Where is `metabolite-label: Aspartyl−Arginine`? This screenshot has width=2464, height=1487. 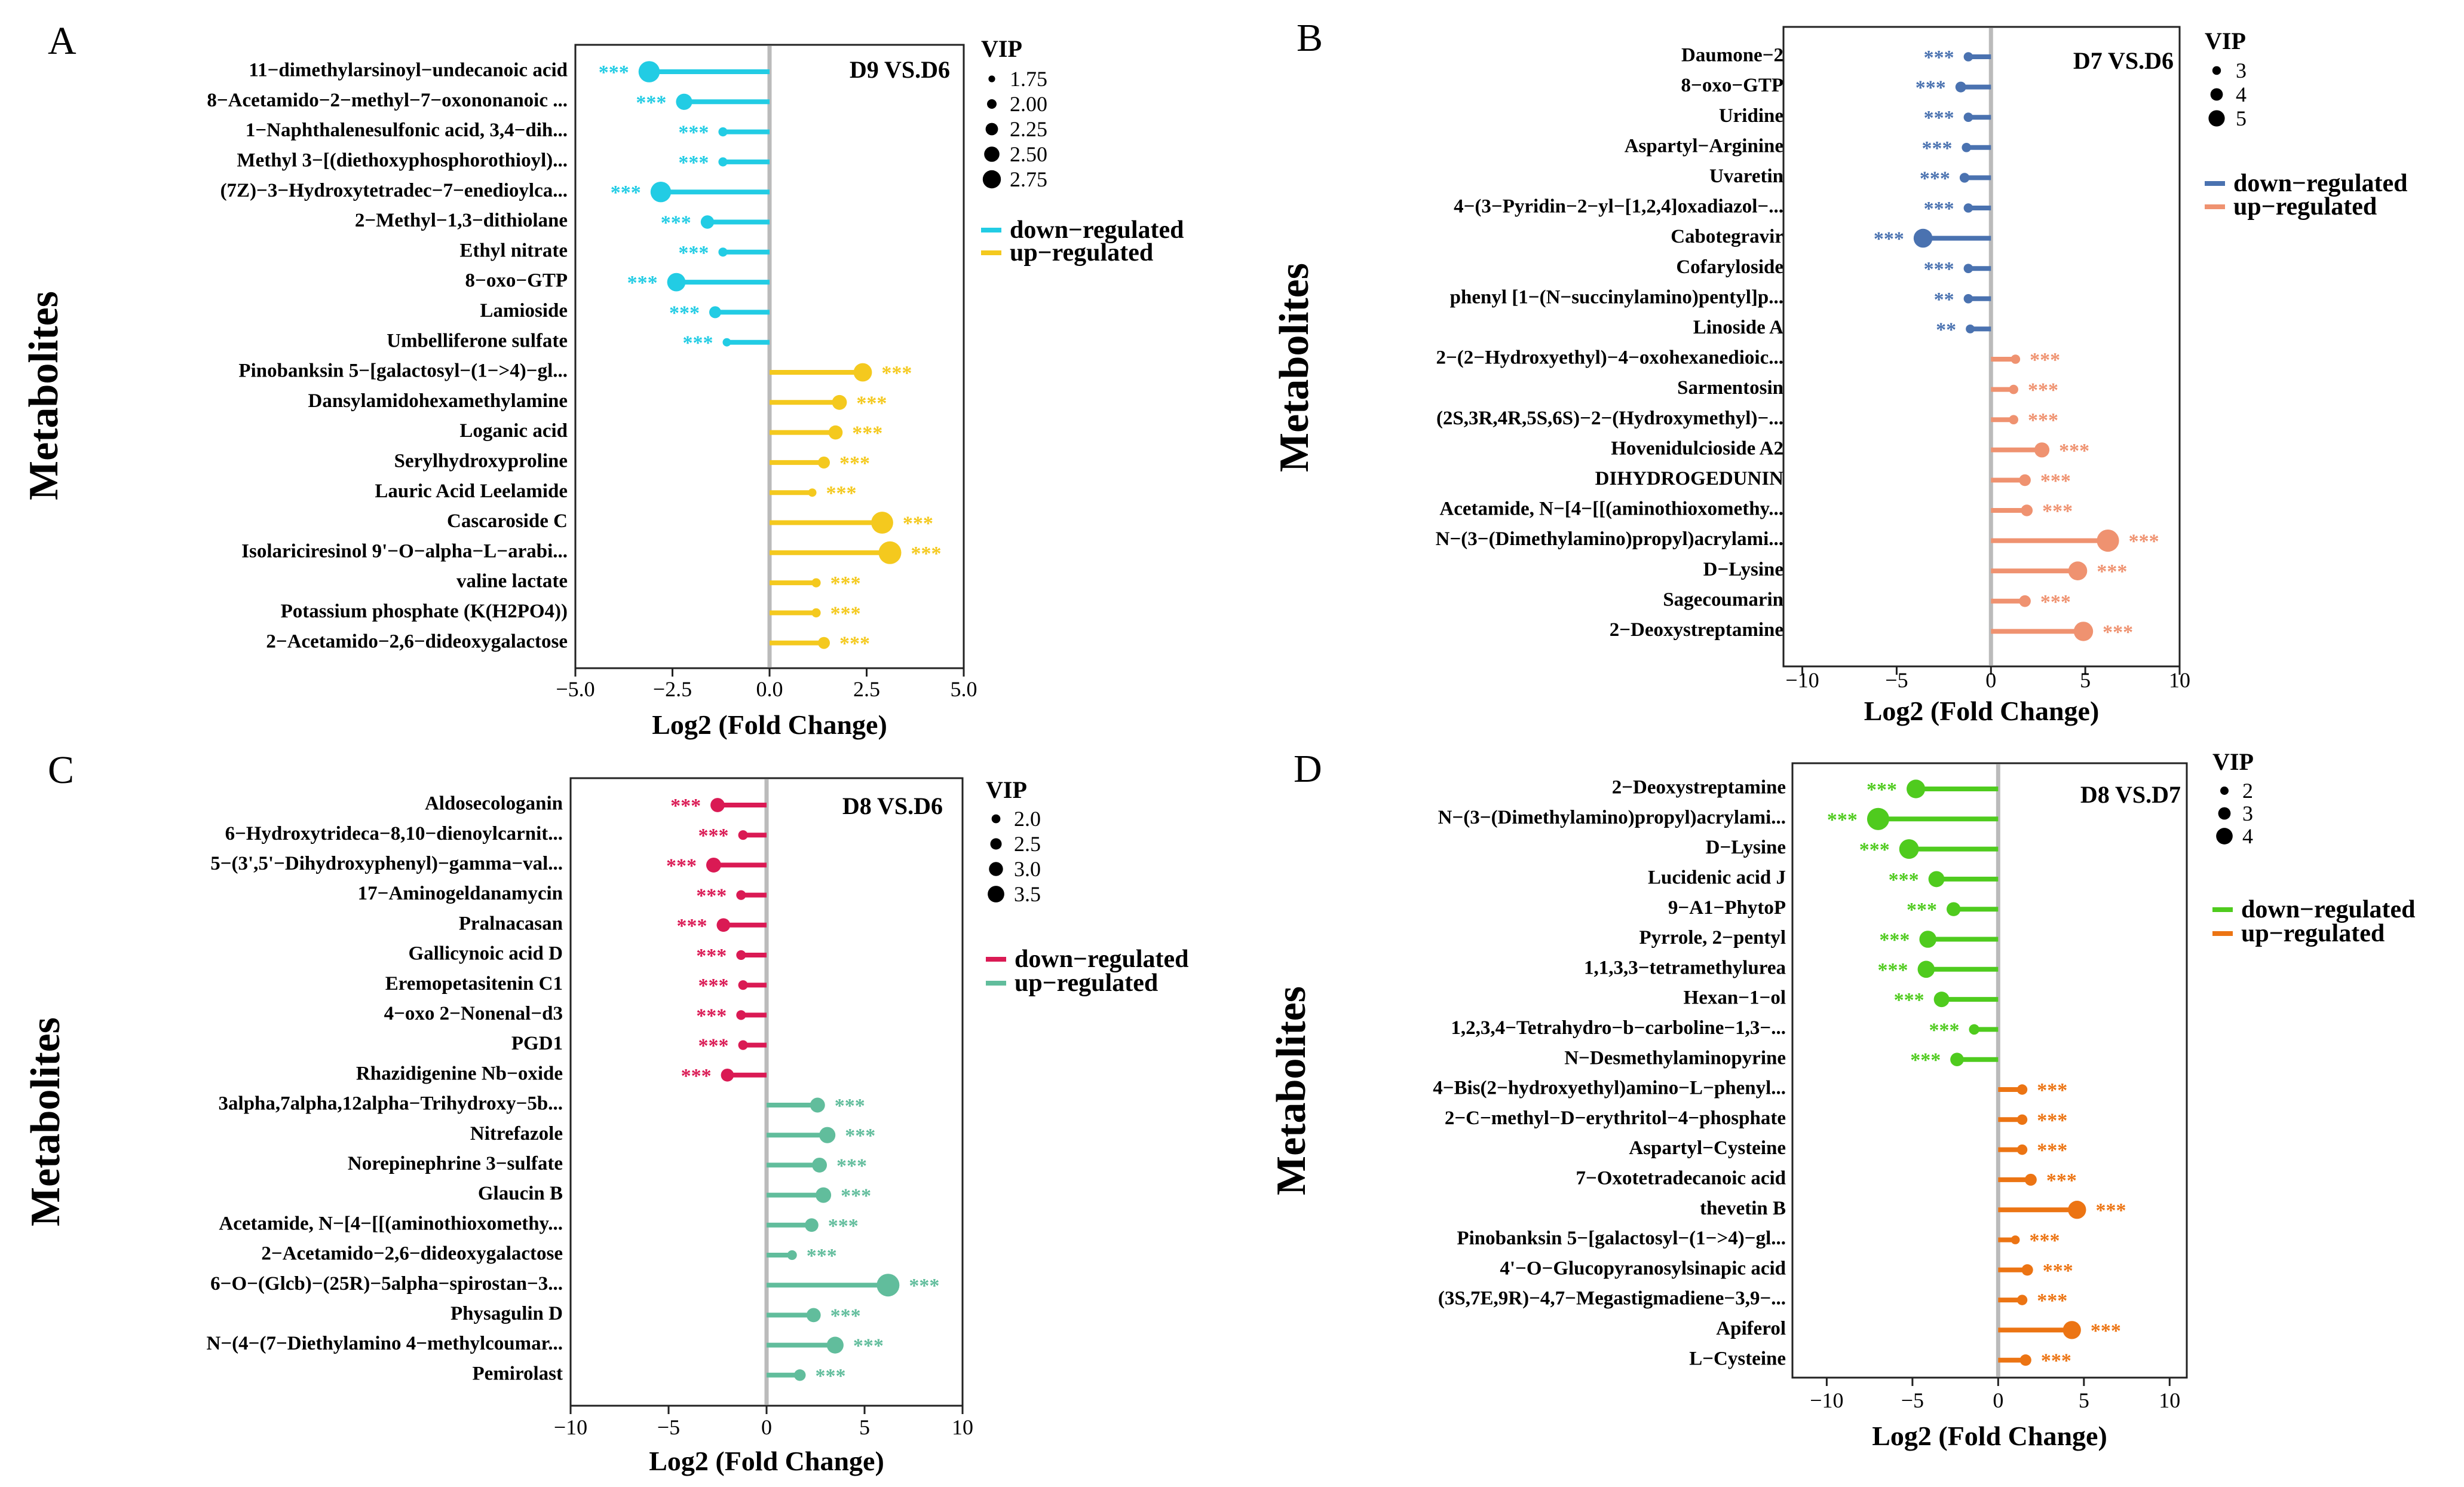
metabolite-label: Aspartyl−Arginine is located at coordinates (1704, 146).